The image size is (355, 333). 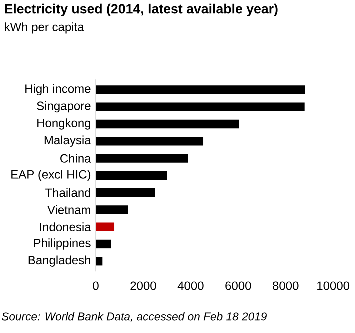 I want to click on x-tick-label: 4000, so click(x=191, y=286).